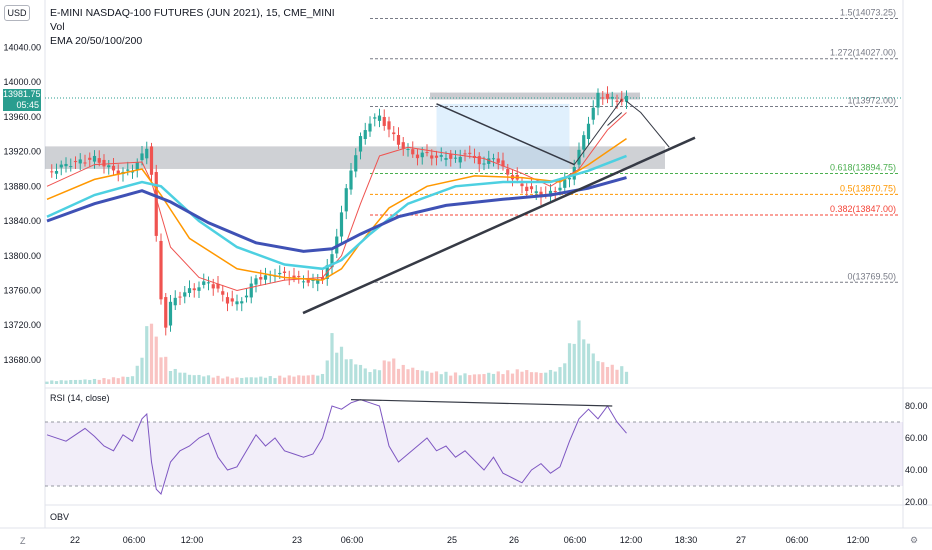 Image resolution: width=932 pixels, height=550 pixels. What do you see at coordinates (481, 403) in the screenshot?
I see `rsi-divergence-line` at bounding box center [481, 403].